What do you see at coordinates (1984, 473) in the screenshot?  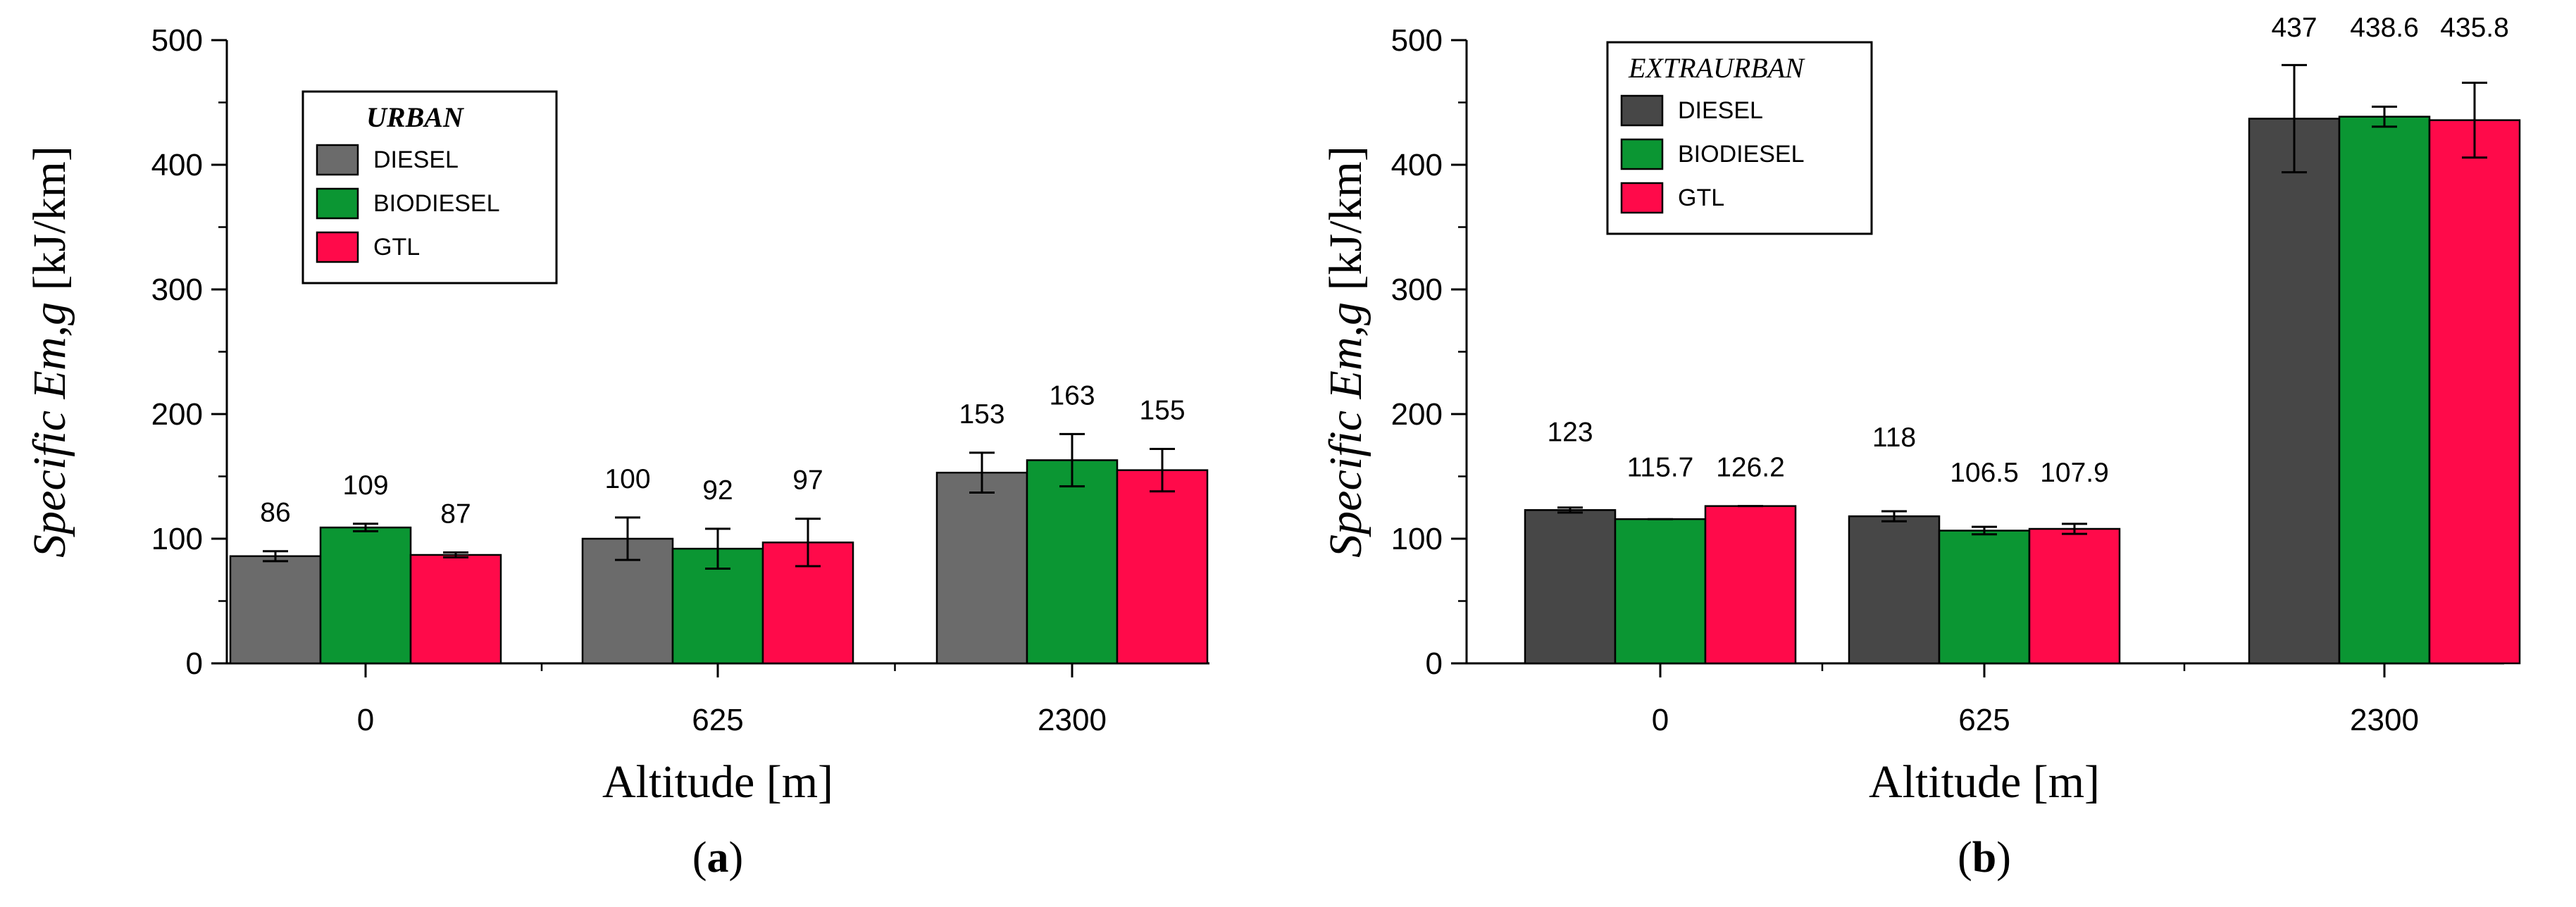 I see `data-label: 106.5` at bounding box center [1984, 473].